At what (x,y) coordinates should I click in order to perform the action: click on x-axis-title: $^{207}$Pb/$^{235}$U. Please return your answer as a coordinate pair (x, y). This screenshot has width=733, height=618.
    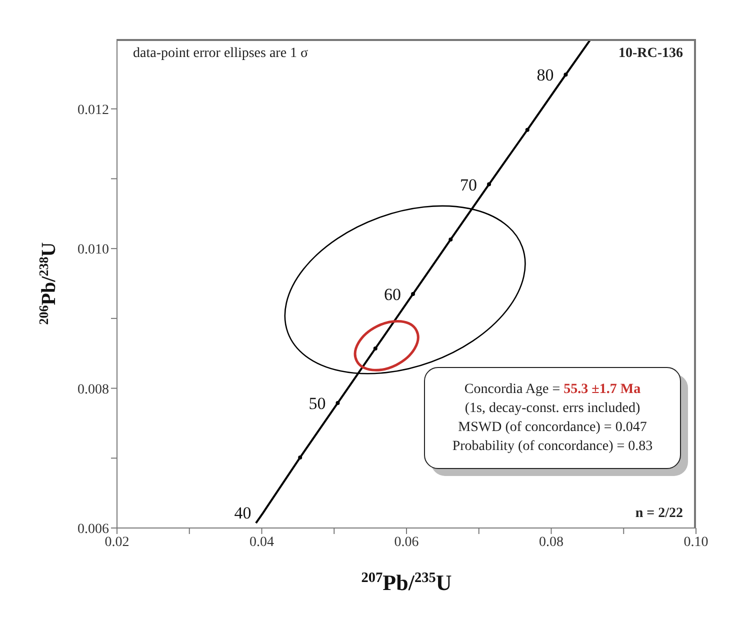
    Looking at the image, I should click on (406, 582).